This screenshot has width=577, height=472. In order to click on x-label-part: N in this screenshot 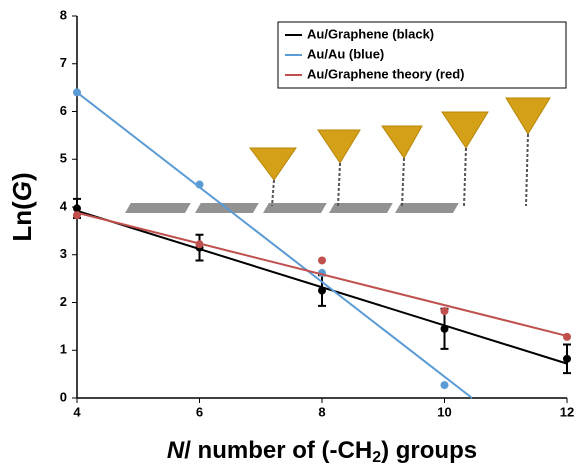, I will do `click(176, 450)`.